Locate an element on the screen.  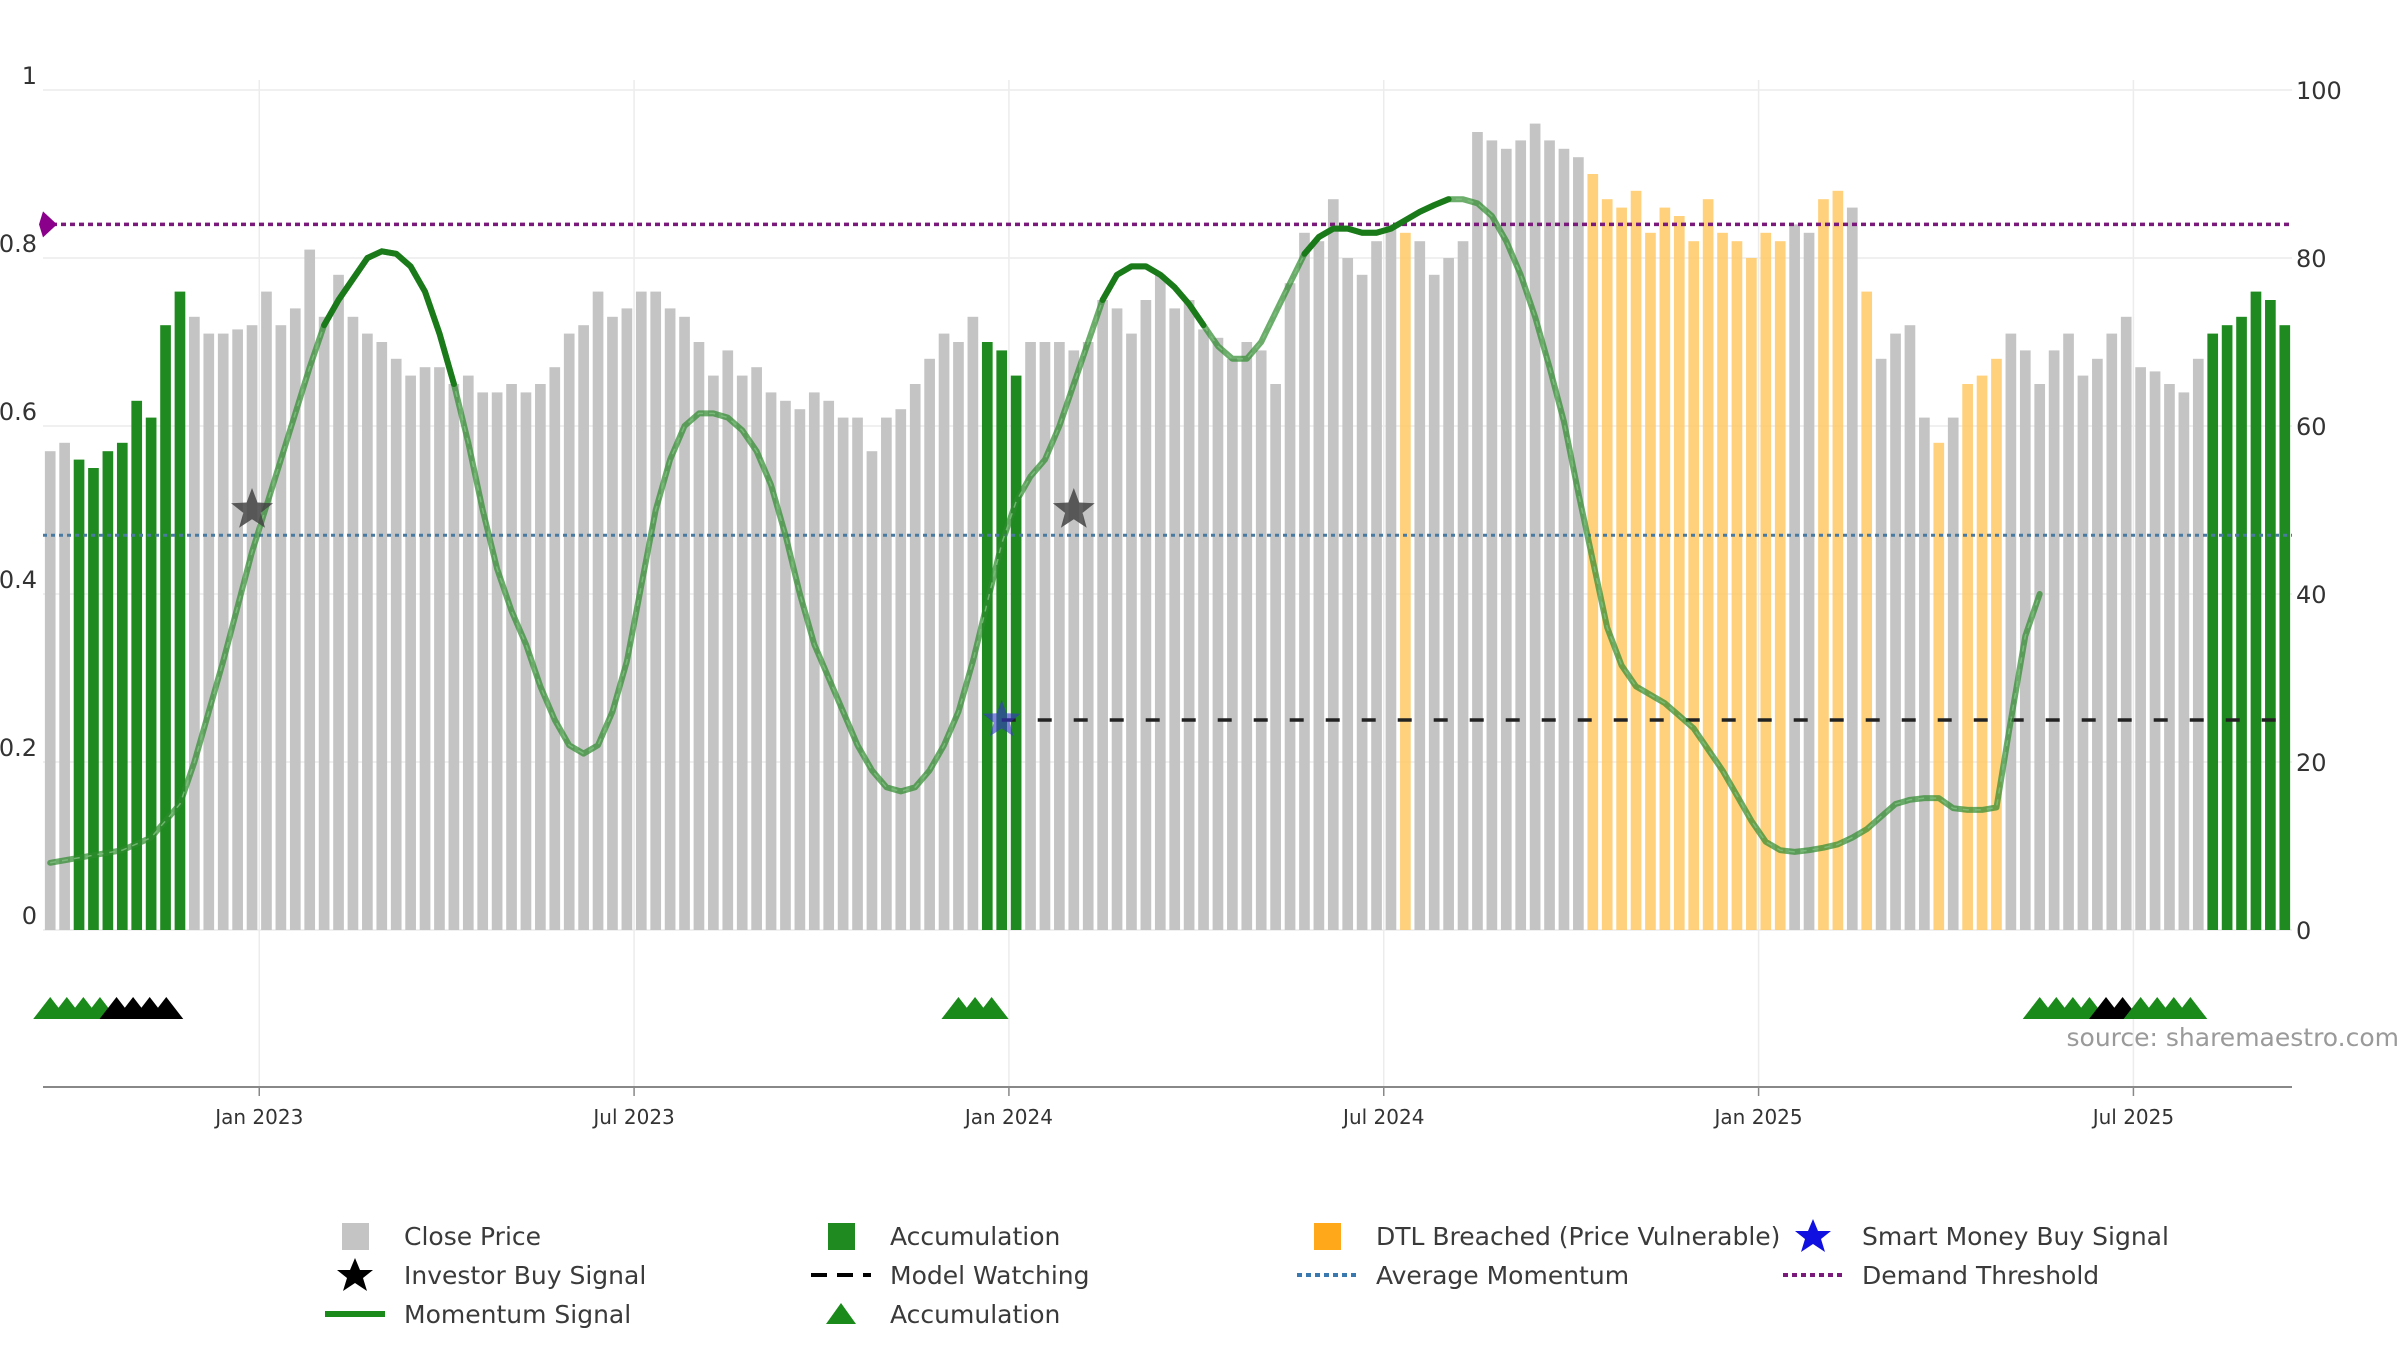
x-tick-label: Jan 2024 is located at coordinates (1008, 1117).